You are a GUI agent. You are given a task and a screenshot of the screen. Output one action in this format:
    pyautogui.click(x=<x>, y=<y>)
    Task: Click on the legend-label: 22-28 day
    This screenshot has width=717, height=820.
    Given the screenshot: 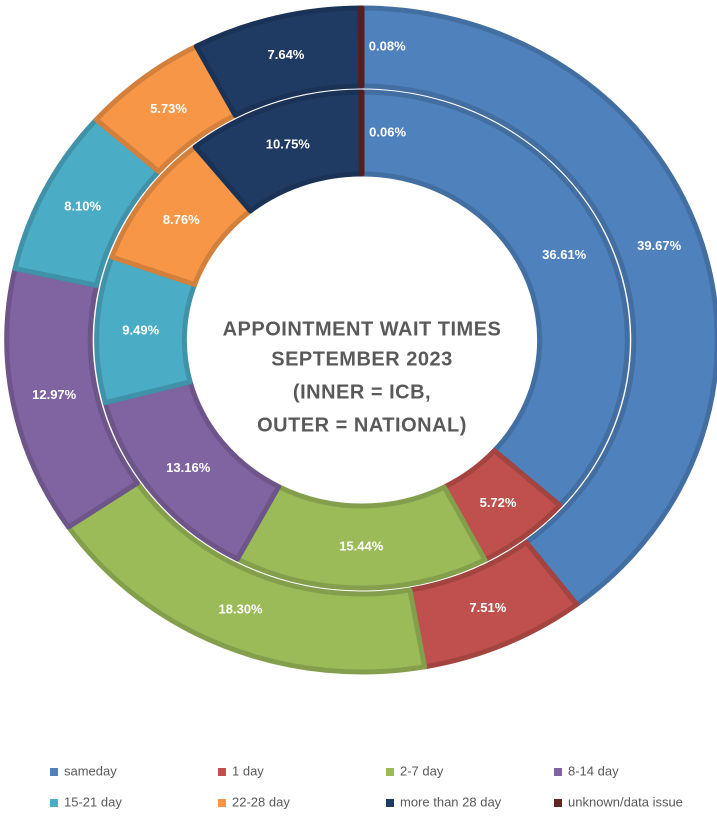 What is the action you would take?
    pyautogui.click(x=261, y=801)
    